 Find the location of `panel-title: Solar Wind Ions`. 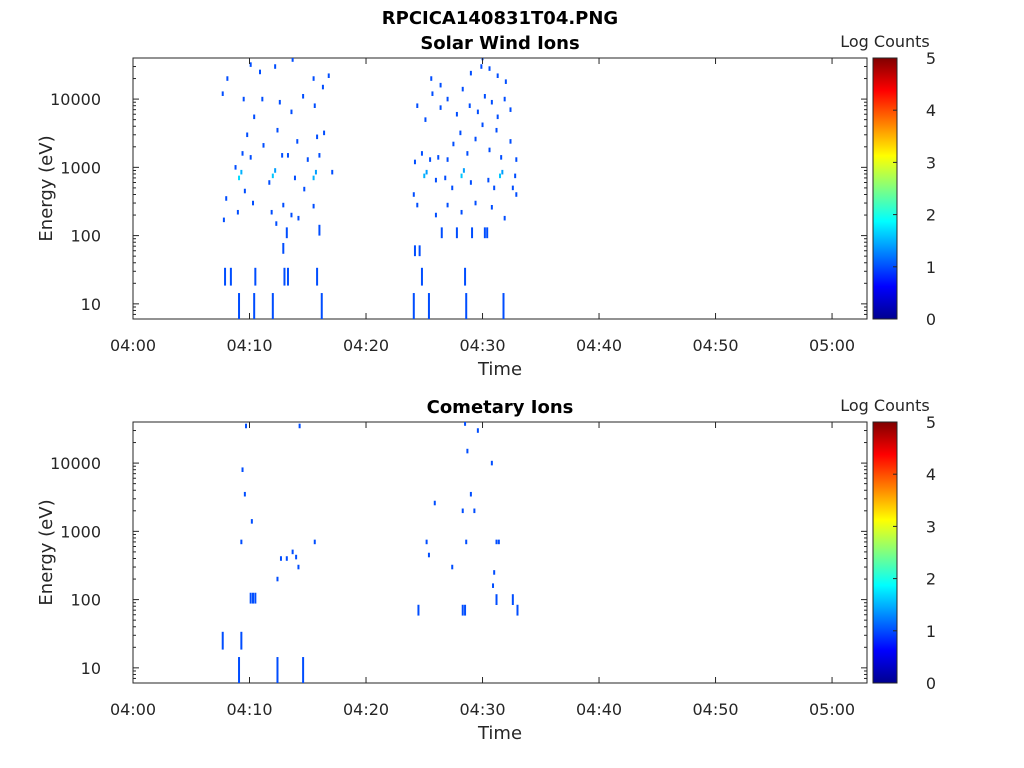

panel-title: Solar Wind Ions is located at coordinates (499, 43).